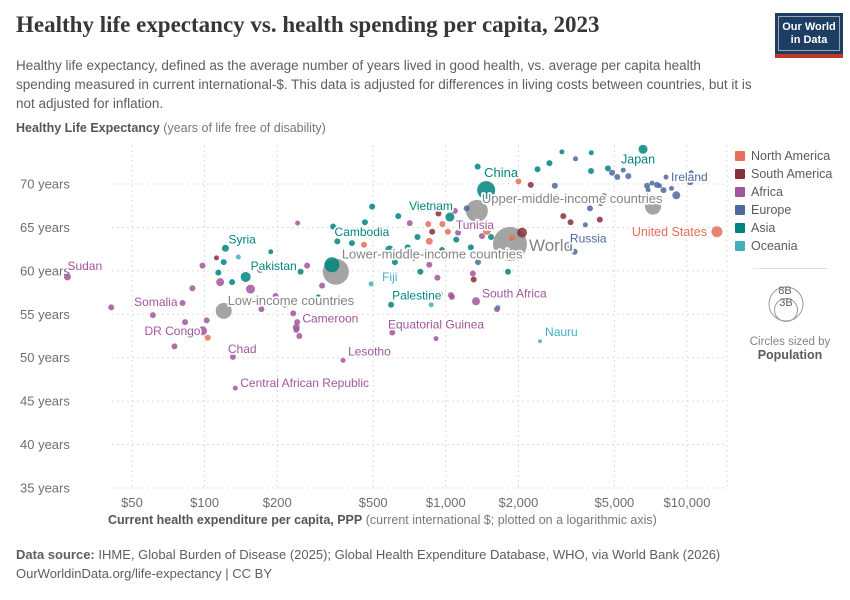 The height and width of the screenshot is (600, 850). I want to click on legend-item-africa: Africa, so click(783, 192).